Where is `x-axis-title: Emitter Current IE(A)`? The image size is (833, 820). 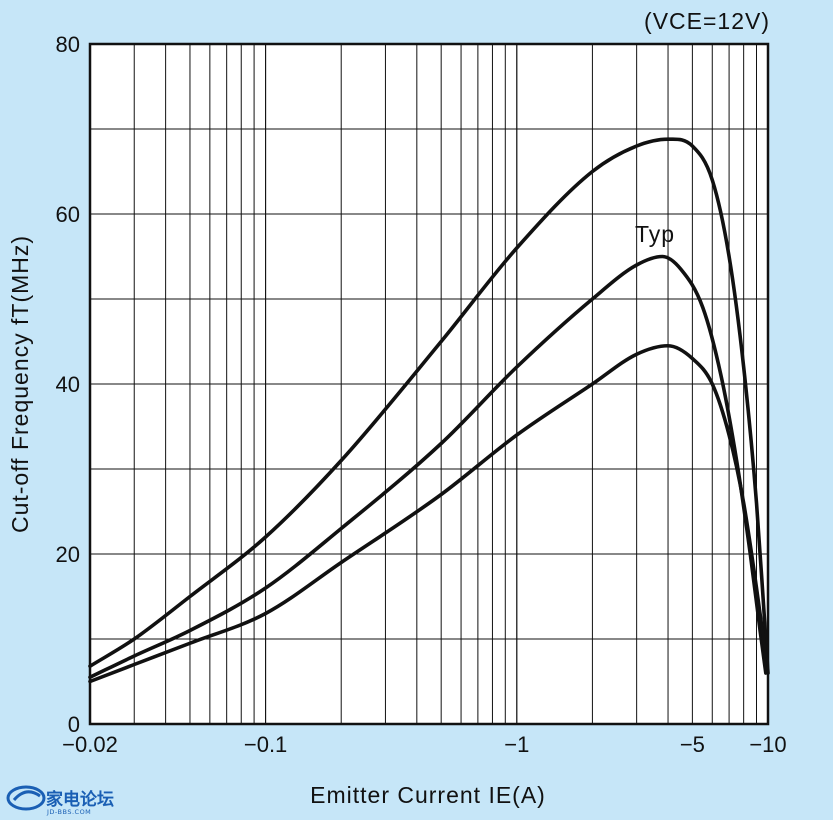
x-axis-title: Emitter Current IE(A) is located at coordinates (428, 795).